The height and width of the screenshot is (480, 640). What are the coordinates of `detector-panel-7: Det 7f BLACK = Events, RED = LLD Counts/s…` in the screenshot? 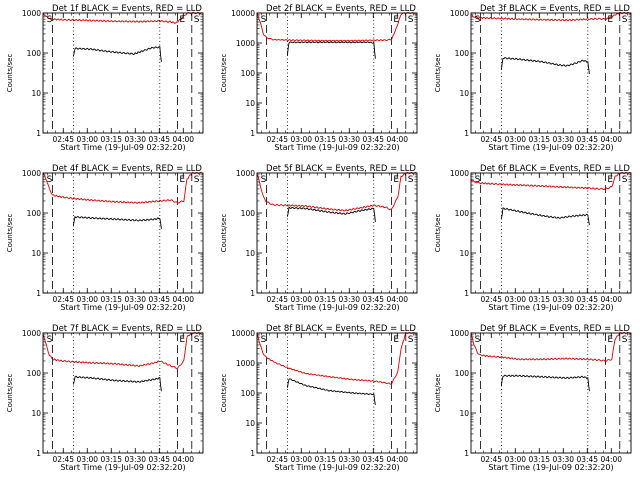 It's located at (105, 398).